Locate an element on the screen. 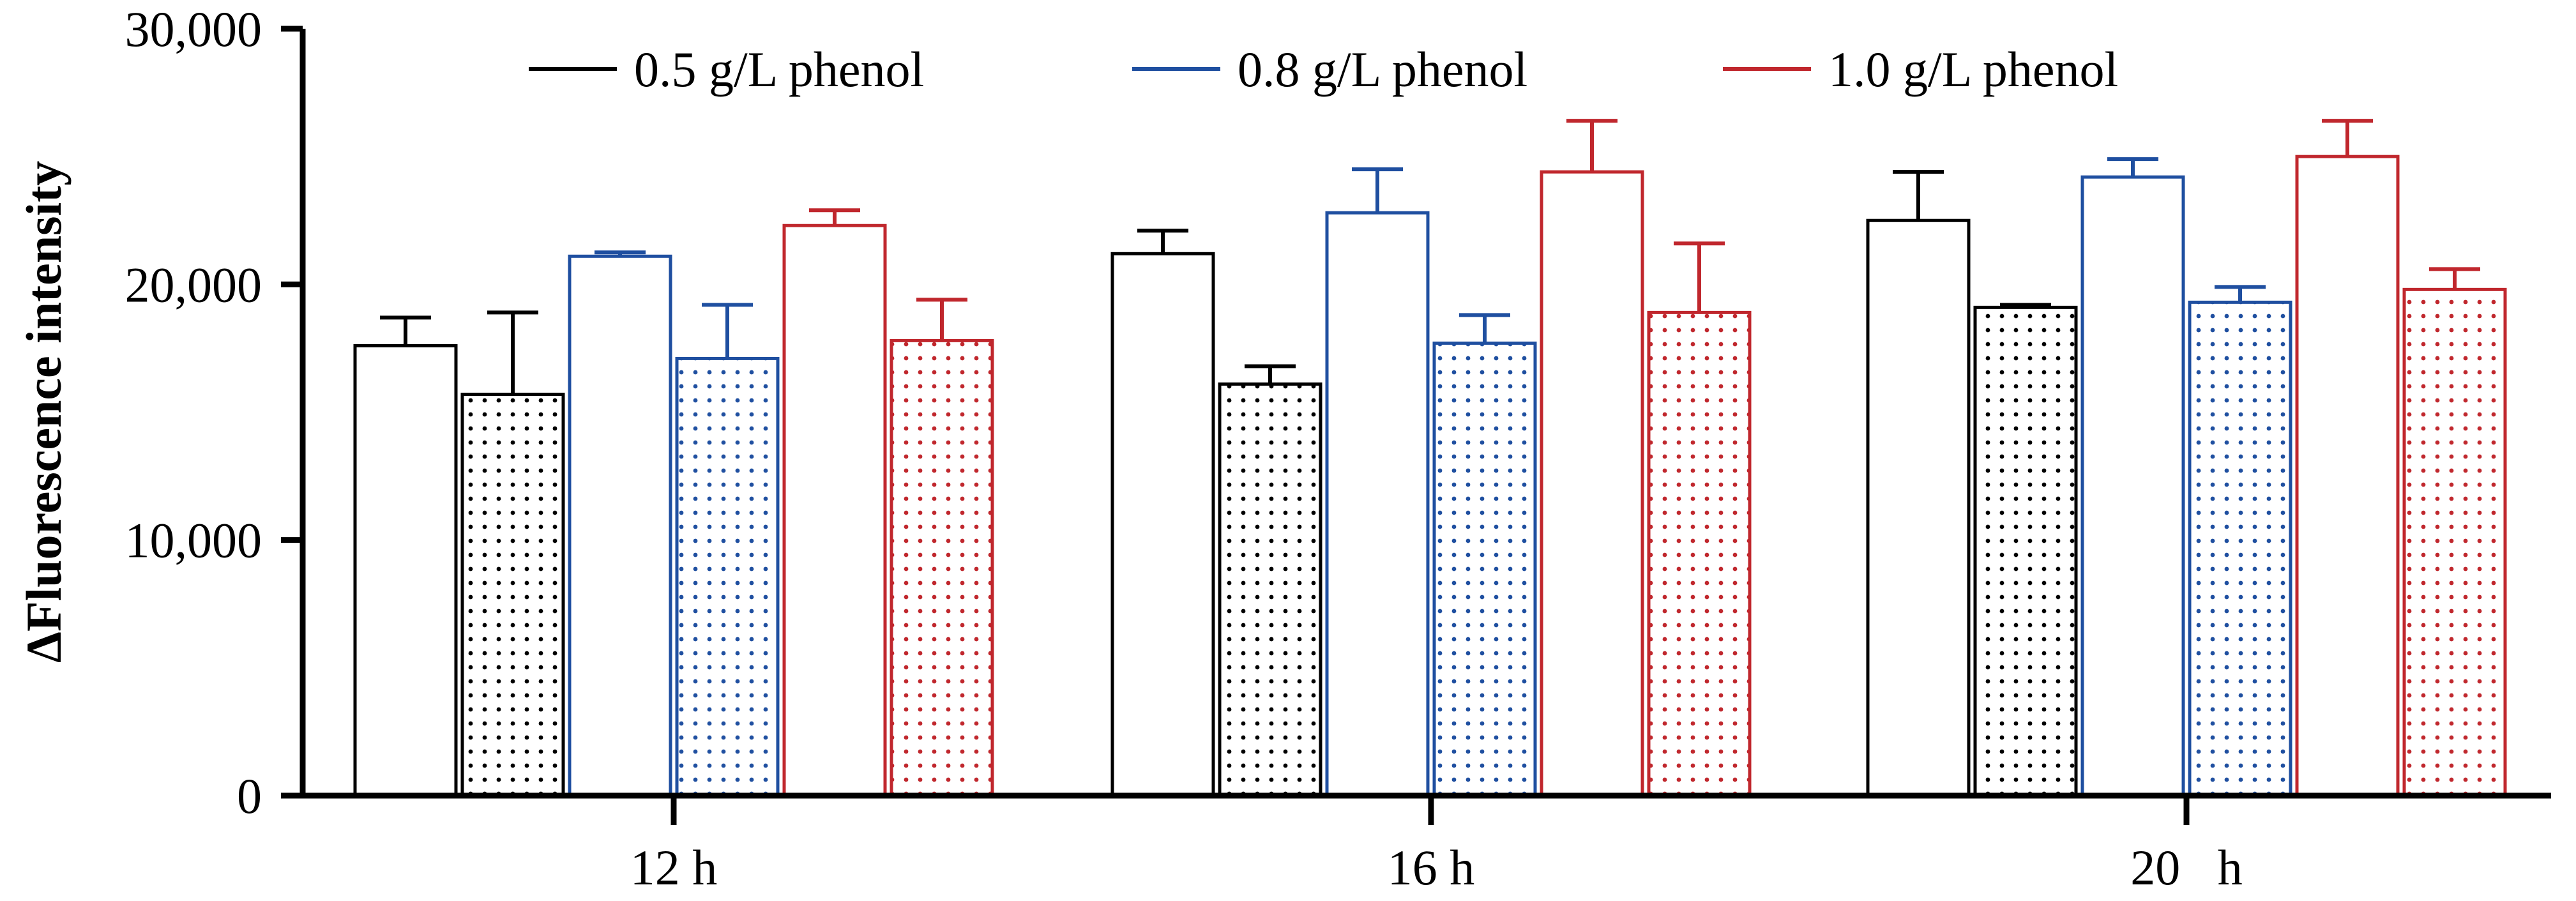 The image size is (2576, 901). legend-label: 1.0 g/L phenol is located at coordinates (1973, 69).